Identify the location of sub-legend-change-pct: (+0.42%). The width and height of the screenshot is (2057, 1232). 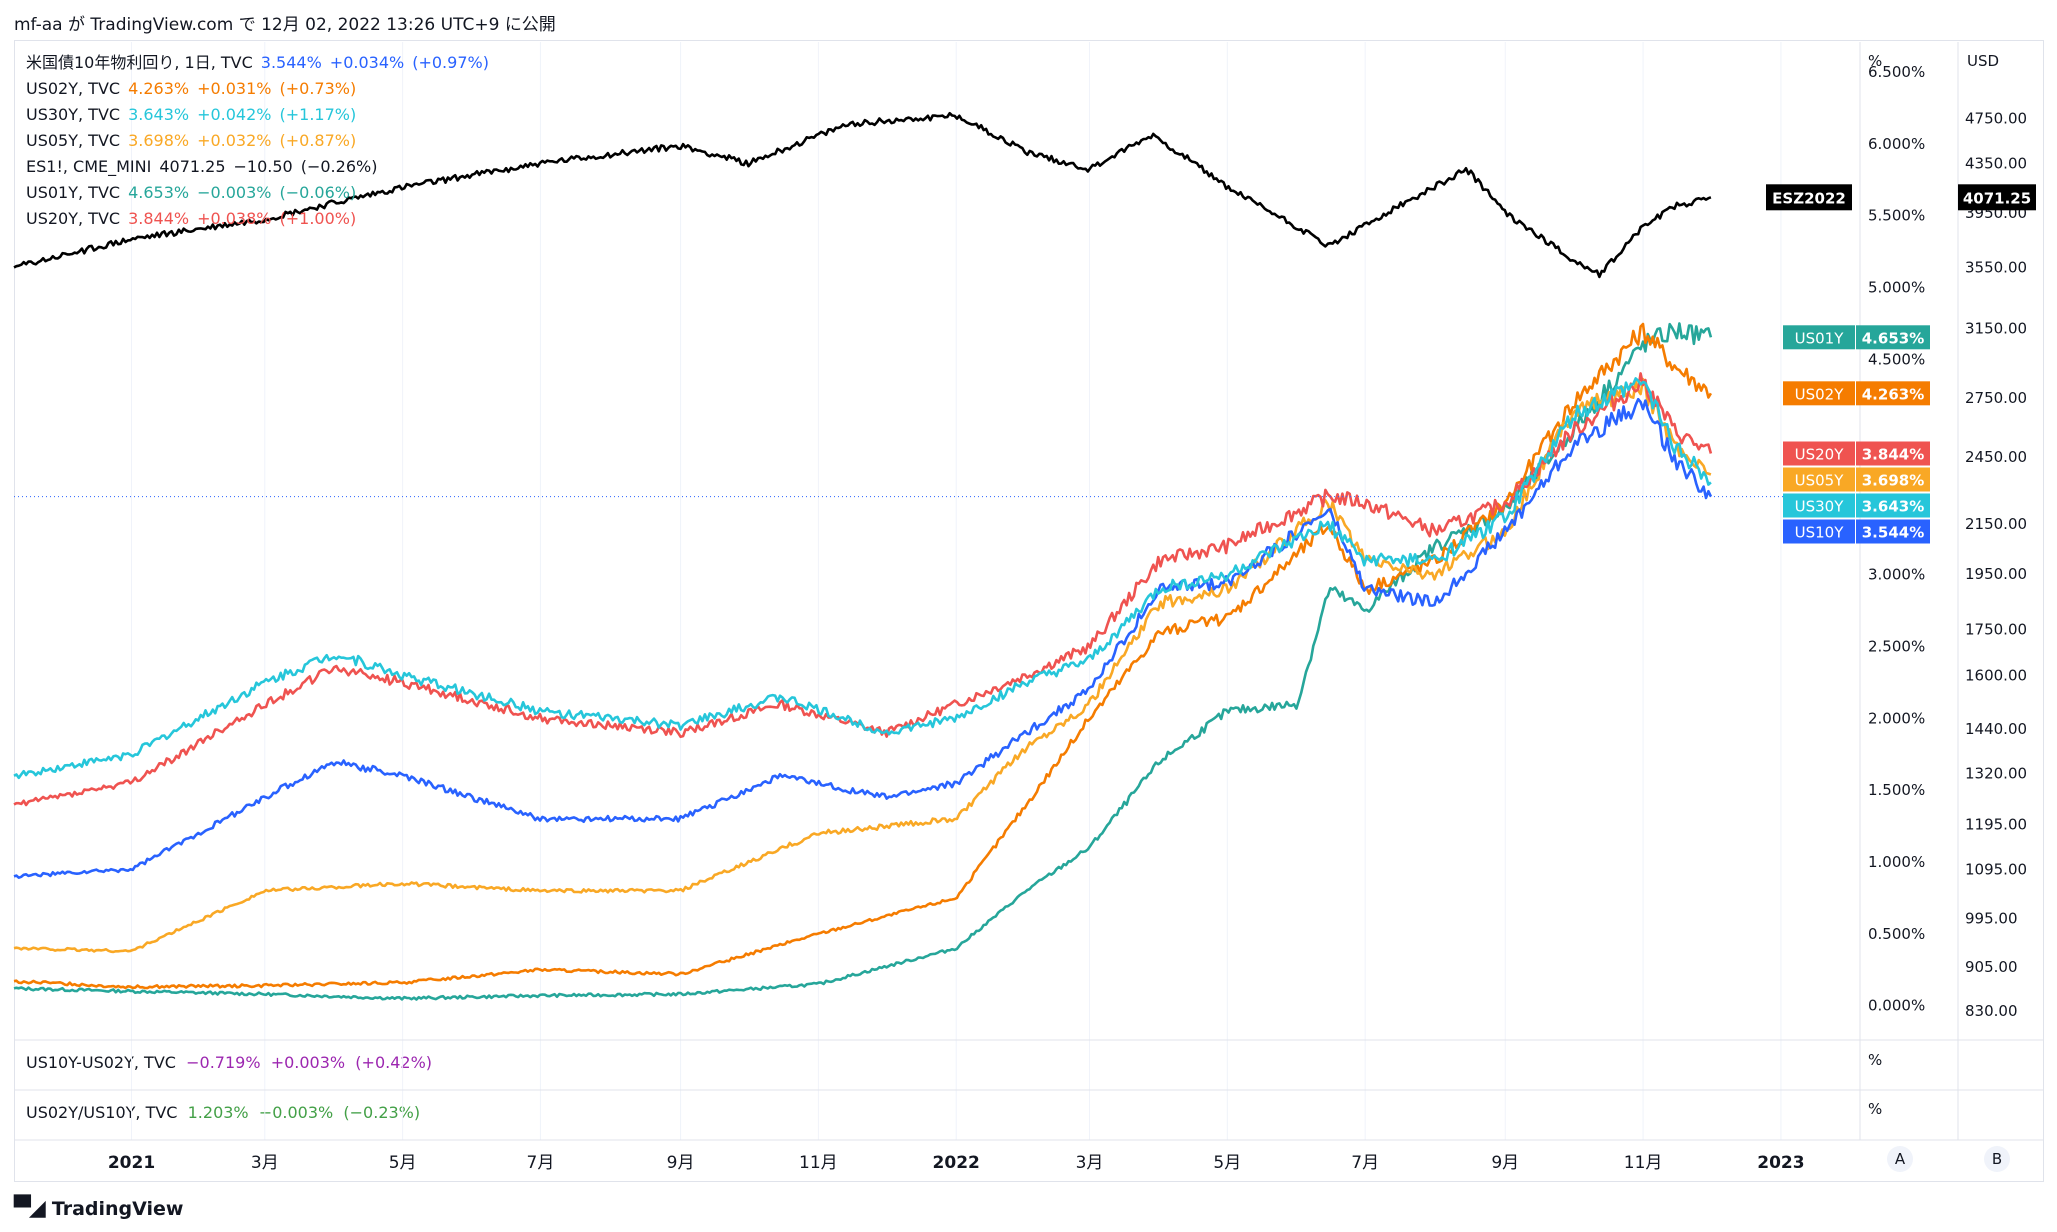
(394, 1062).